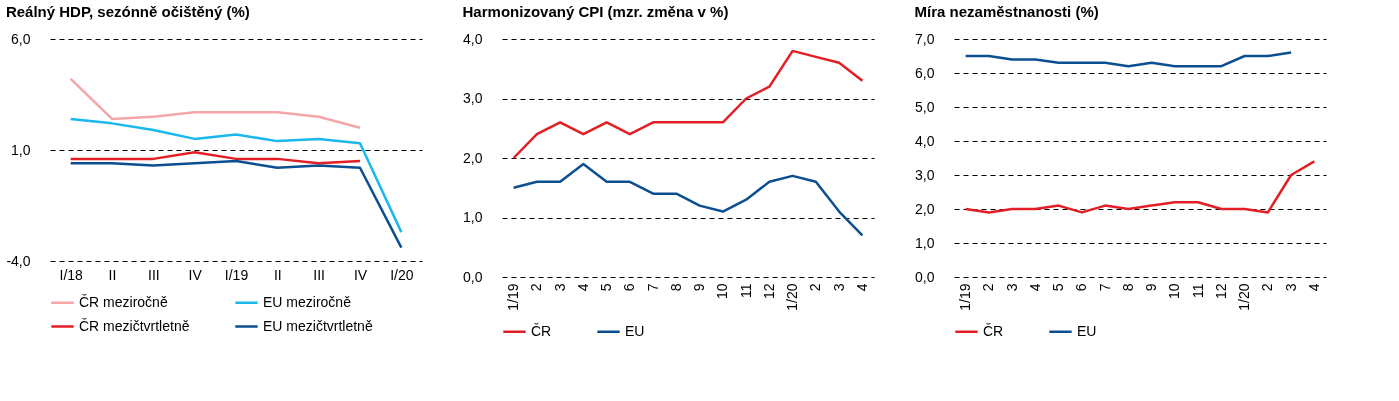 This screenshot has width=1399, height=401. I want to click on x-tick-label: I/18, so click(71, 274).